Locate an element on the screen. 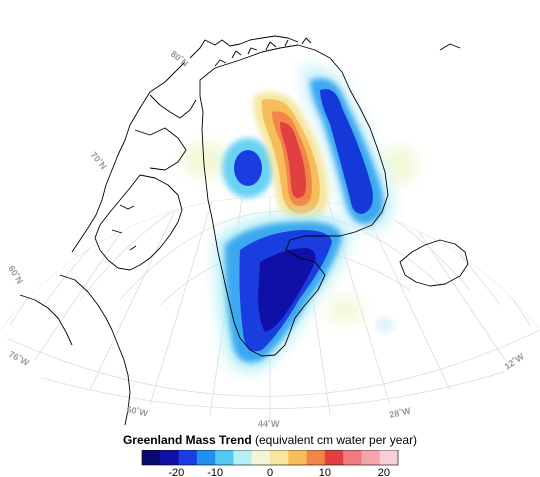  color-scale-border is located at coordinates (270, 458).